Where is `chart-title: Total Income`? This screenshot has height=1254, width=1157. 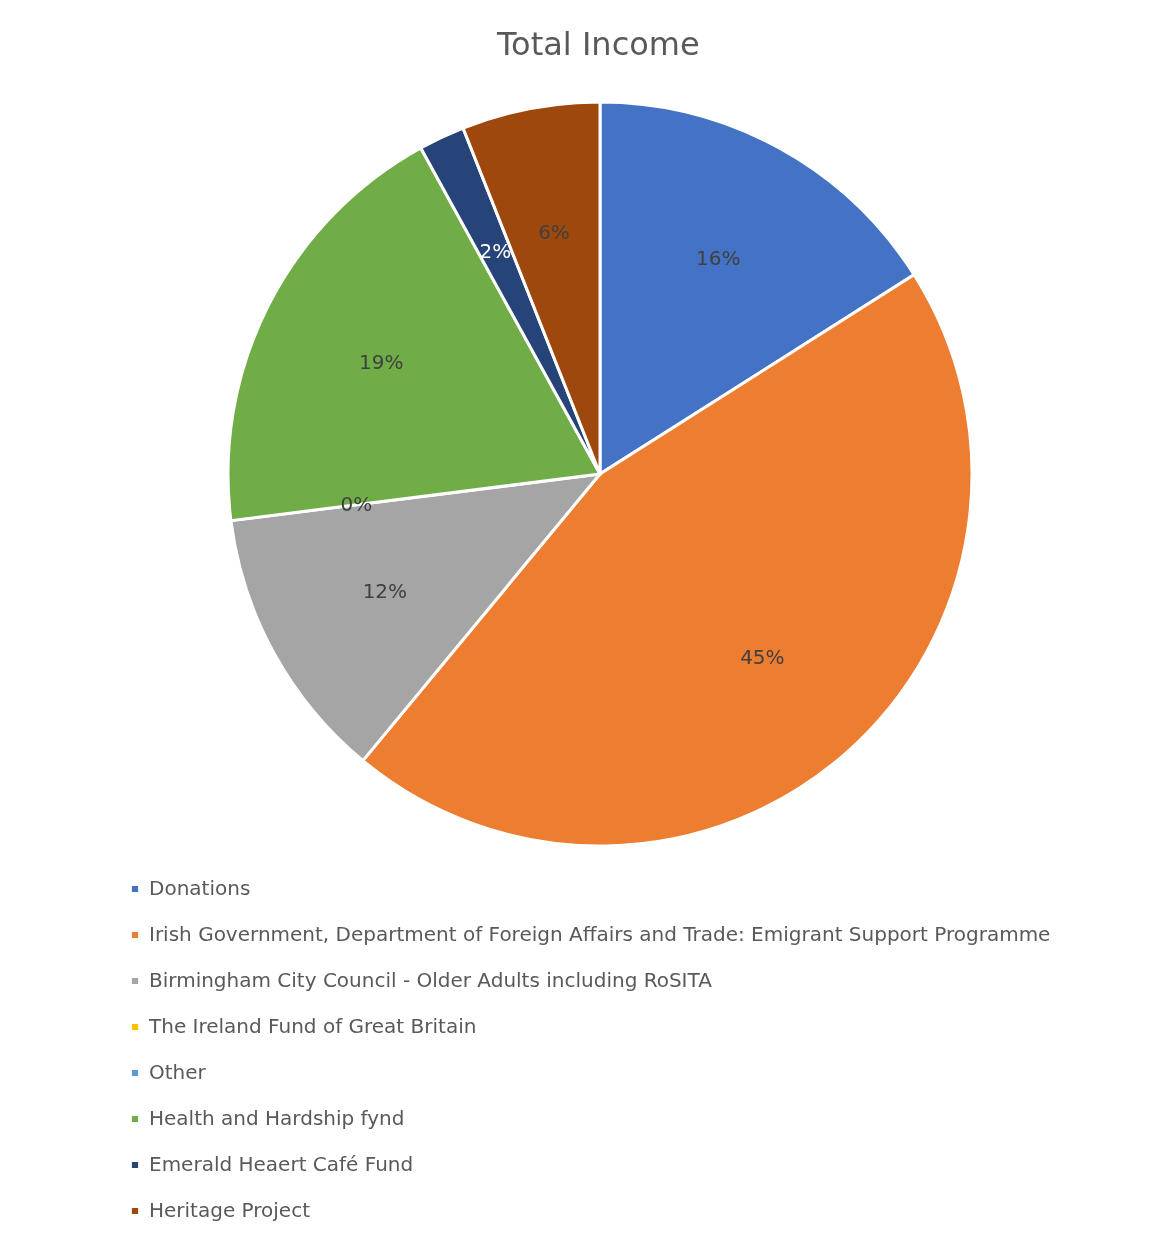 chart-title: Total Income is located at coordinates (598, 44).